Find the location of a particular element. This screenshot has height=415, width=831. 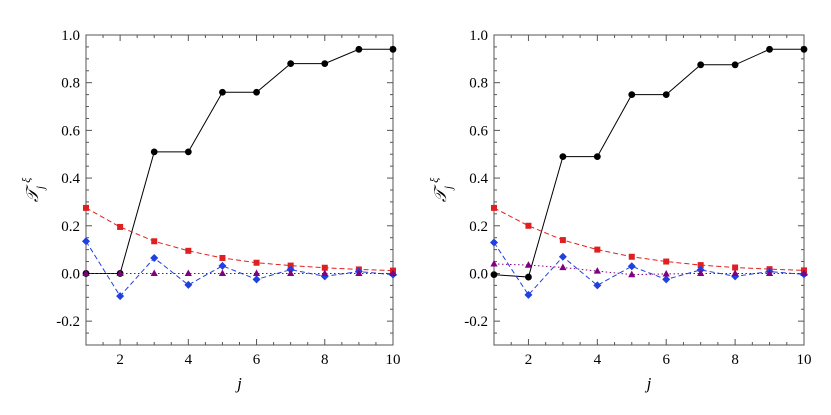

x-tick-label: 8 is located at coordinates (325, 360).